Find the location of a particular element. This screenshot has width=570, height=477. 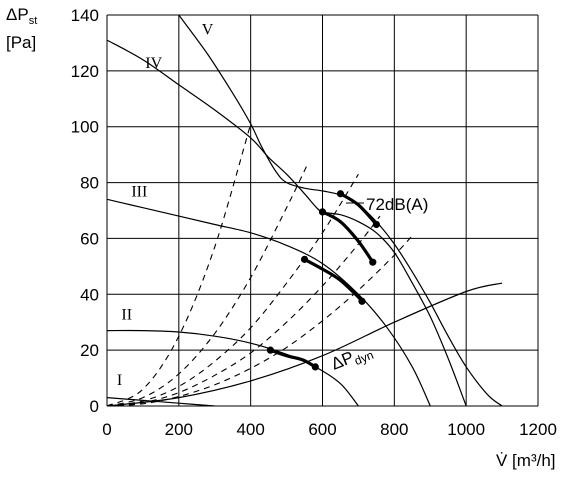

series-label: I is located at coordinates (119, 380).